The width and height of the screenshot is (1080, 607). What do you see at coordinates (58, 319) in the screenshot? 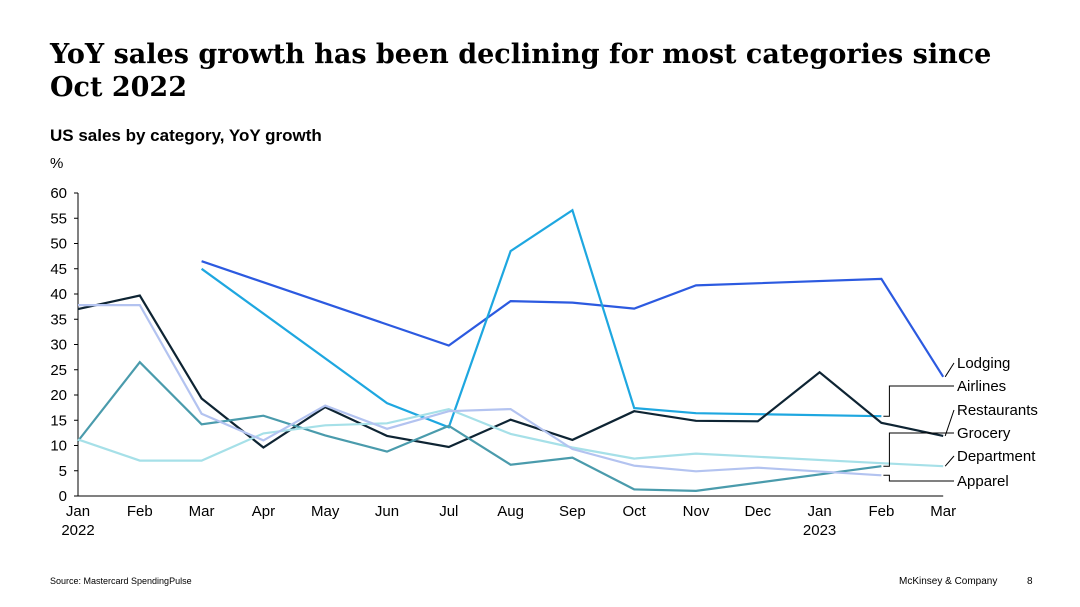
I see `y-tick-label: 35` at bounding box center [58, 319].